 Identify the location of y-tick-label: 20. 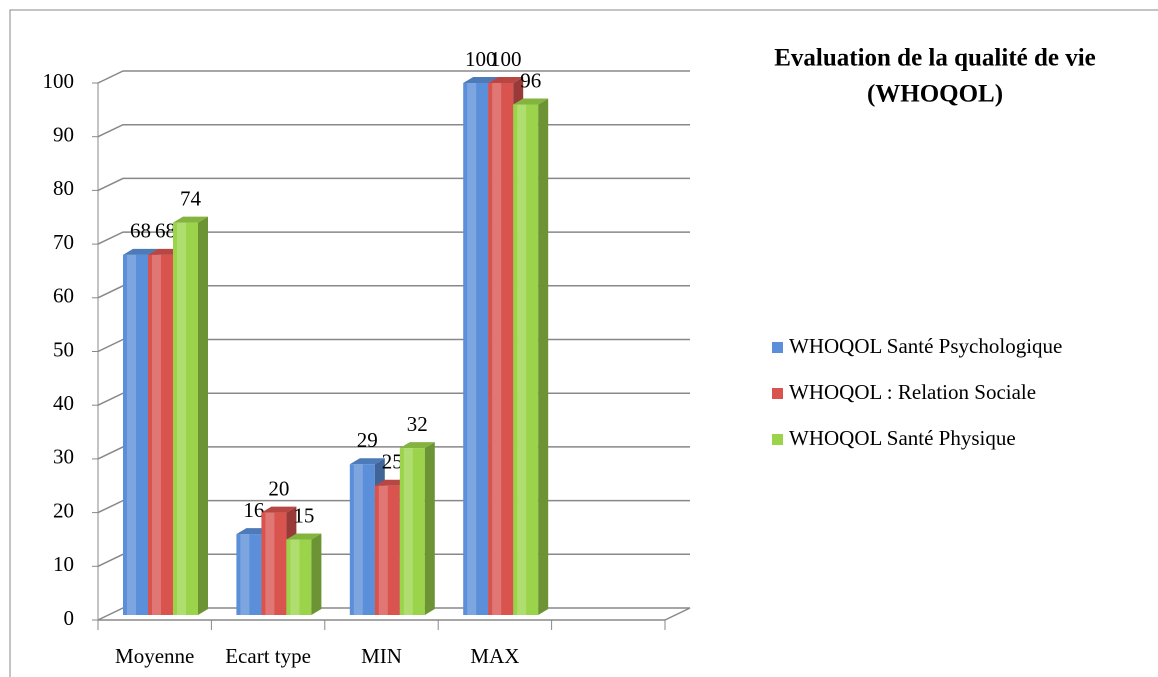
(63, 510).